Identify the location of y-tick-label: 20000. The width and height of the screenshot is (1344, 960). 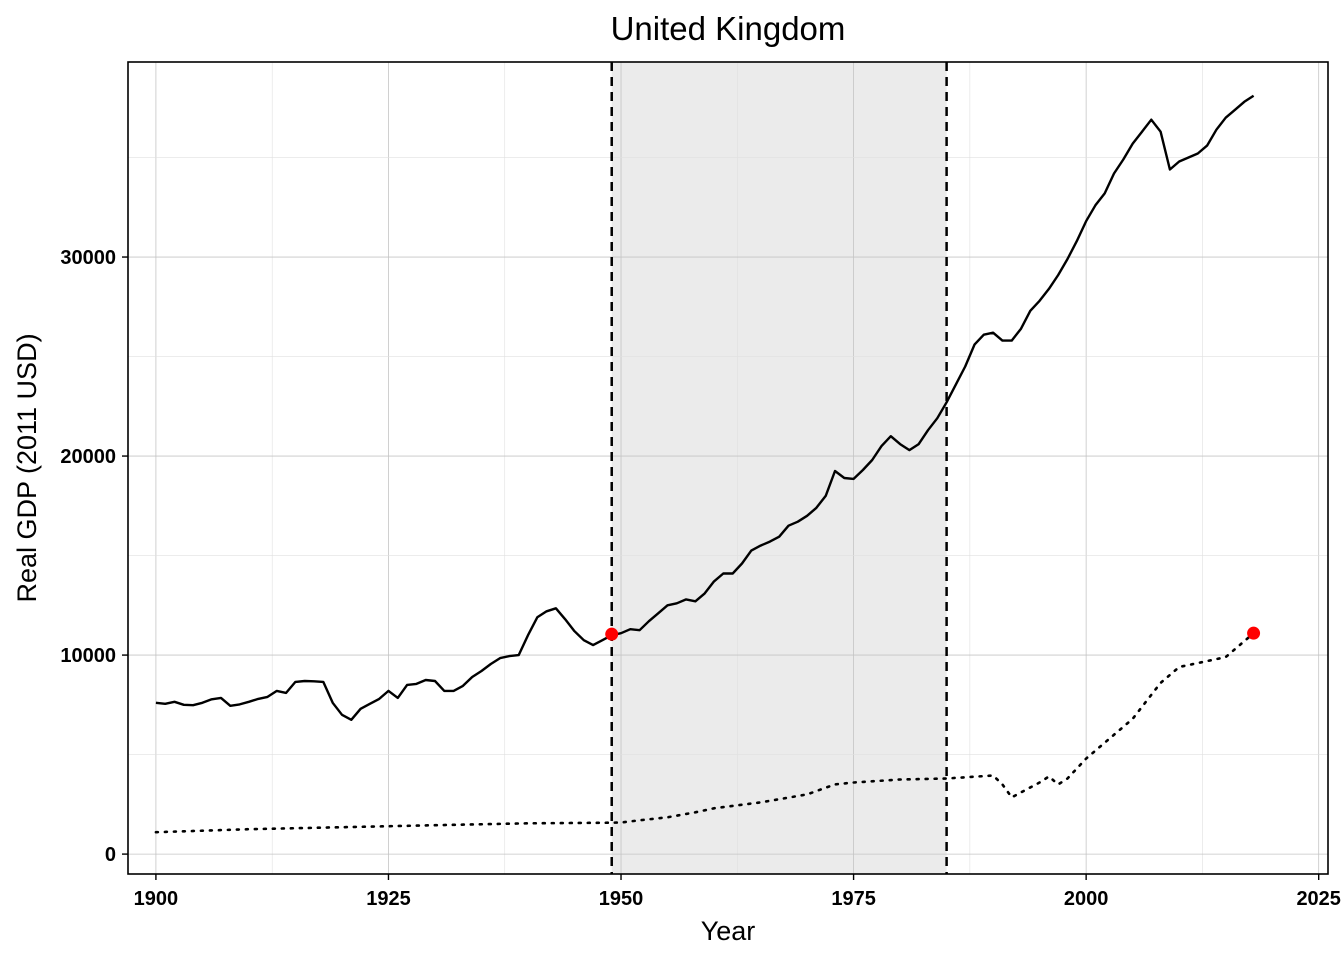
(88, 457).